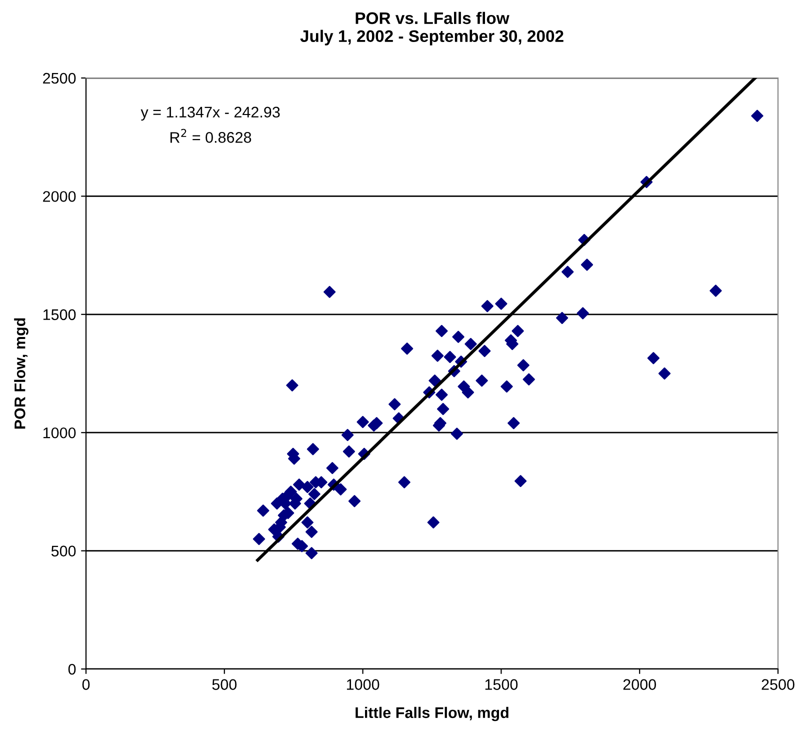  Describe the element at coordinates (211, 135) in the screenshot. I see `annotation: R$^{2}$ = 0.8628` at that location.